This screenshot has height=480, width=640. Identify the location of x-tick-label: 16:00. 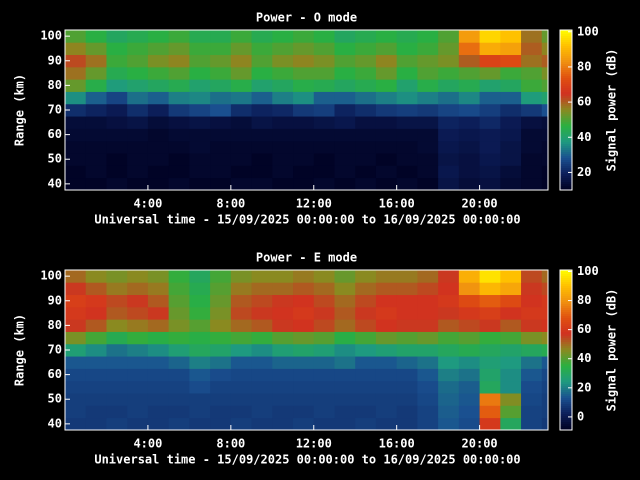
(397, 204).